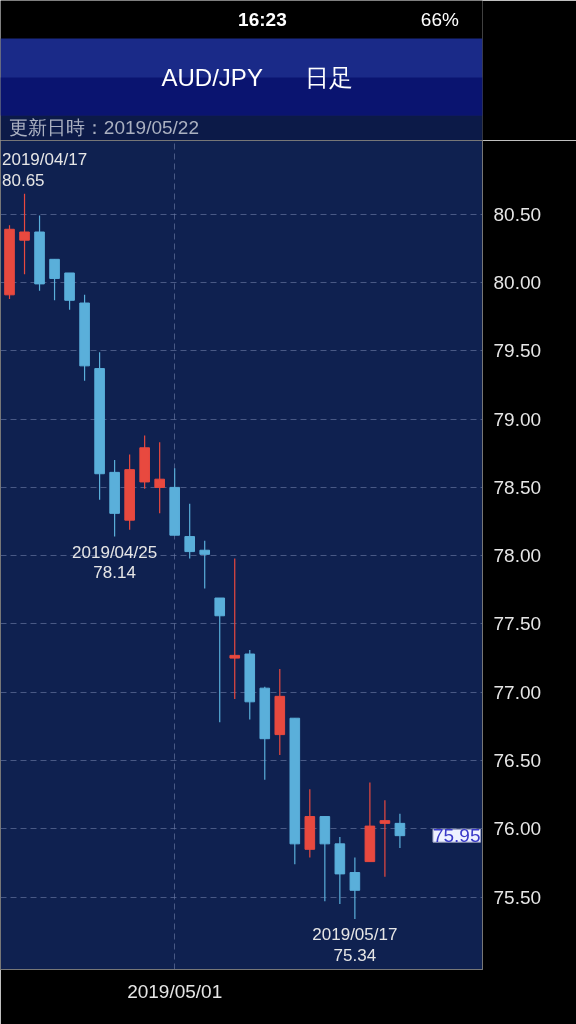  Describe the element at coordinates (439, 19) in the screenshot. I see `text: 66%` at that location.